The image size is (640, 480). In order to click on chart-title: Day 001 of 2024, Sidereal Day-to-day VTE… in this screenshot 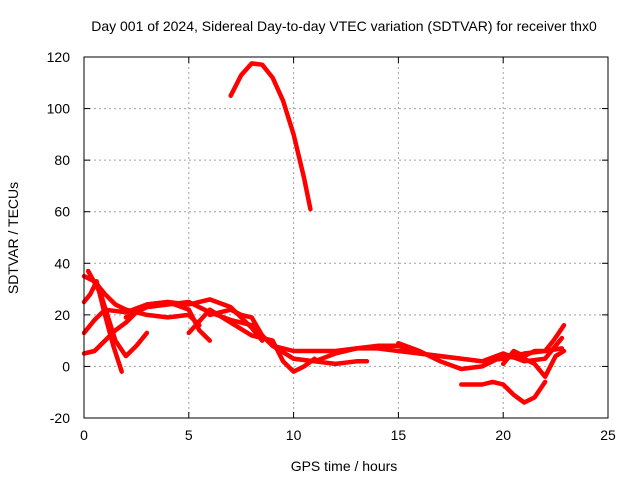, I will do `click(344, 26)`.